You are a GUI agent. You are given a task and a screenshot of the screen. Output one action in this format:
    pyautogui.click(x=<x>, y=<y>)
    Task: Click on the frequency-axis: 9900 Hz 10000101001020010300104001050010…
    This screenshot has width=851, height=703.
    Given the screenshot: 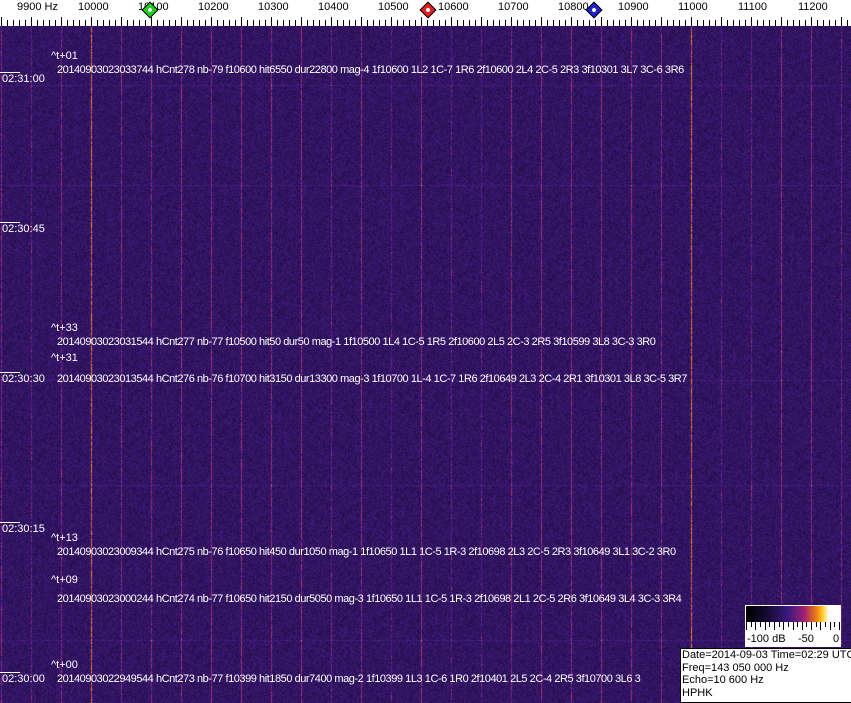 What is the action you would take?
    pyautogui.click(x=425, y=13)
    